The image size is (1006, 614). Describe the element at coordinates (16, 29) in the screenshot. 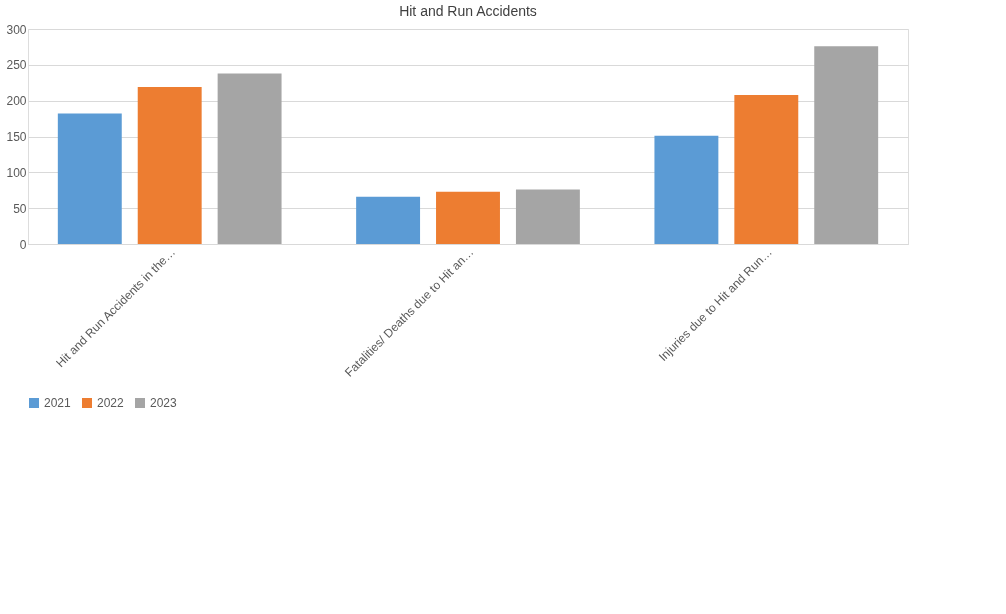

I see `y-tick-label: 300` at that location.